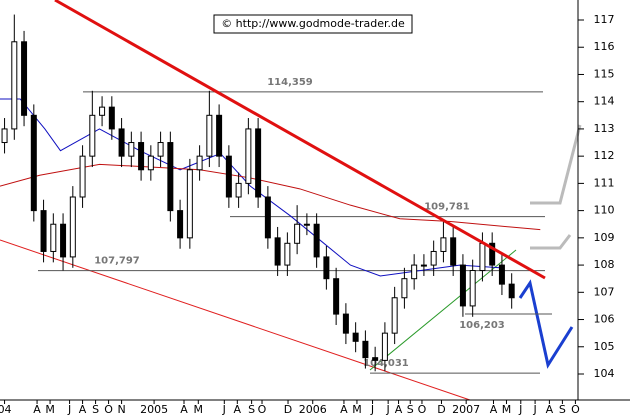 This screenshot has height=418, width=630. Describe the element at coordinates (482, 325) in the screenshot. I see `level-label: 106,203` at that location.